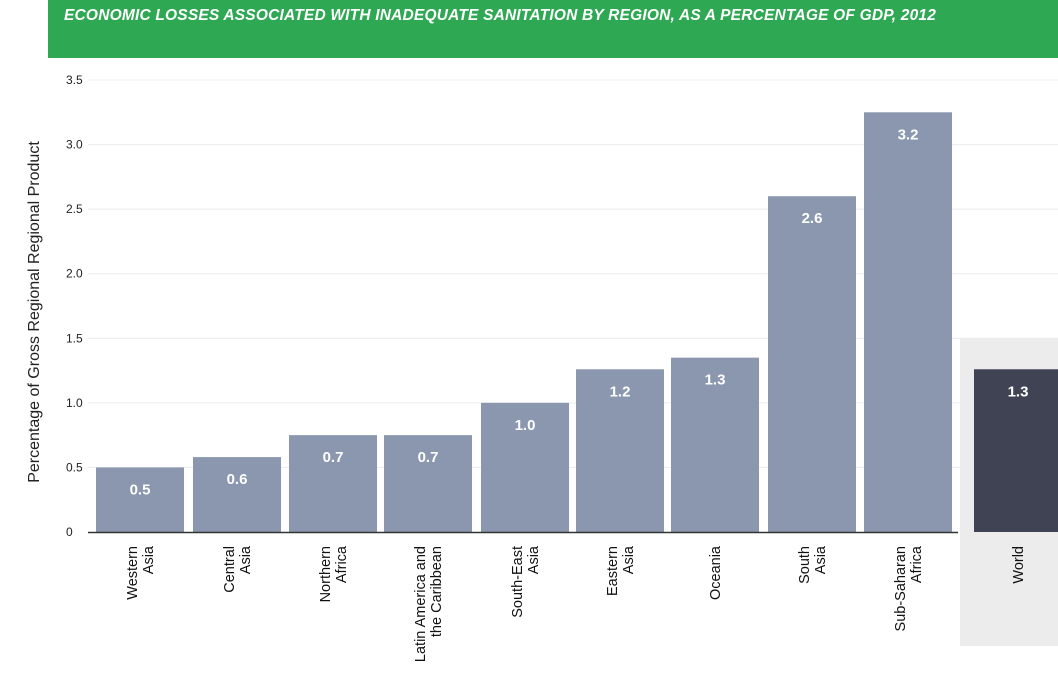 The height and width of the screenshot is (693, 1058). Describe the element at coordinates (140, 489) in the screenshot. I see `data-label: 0.5` at that location.